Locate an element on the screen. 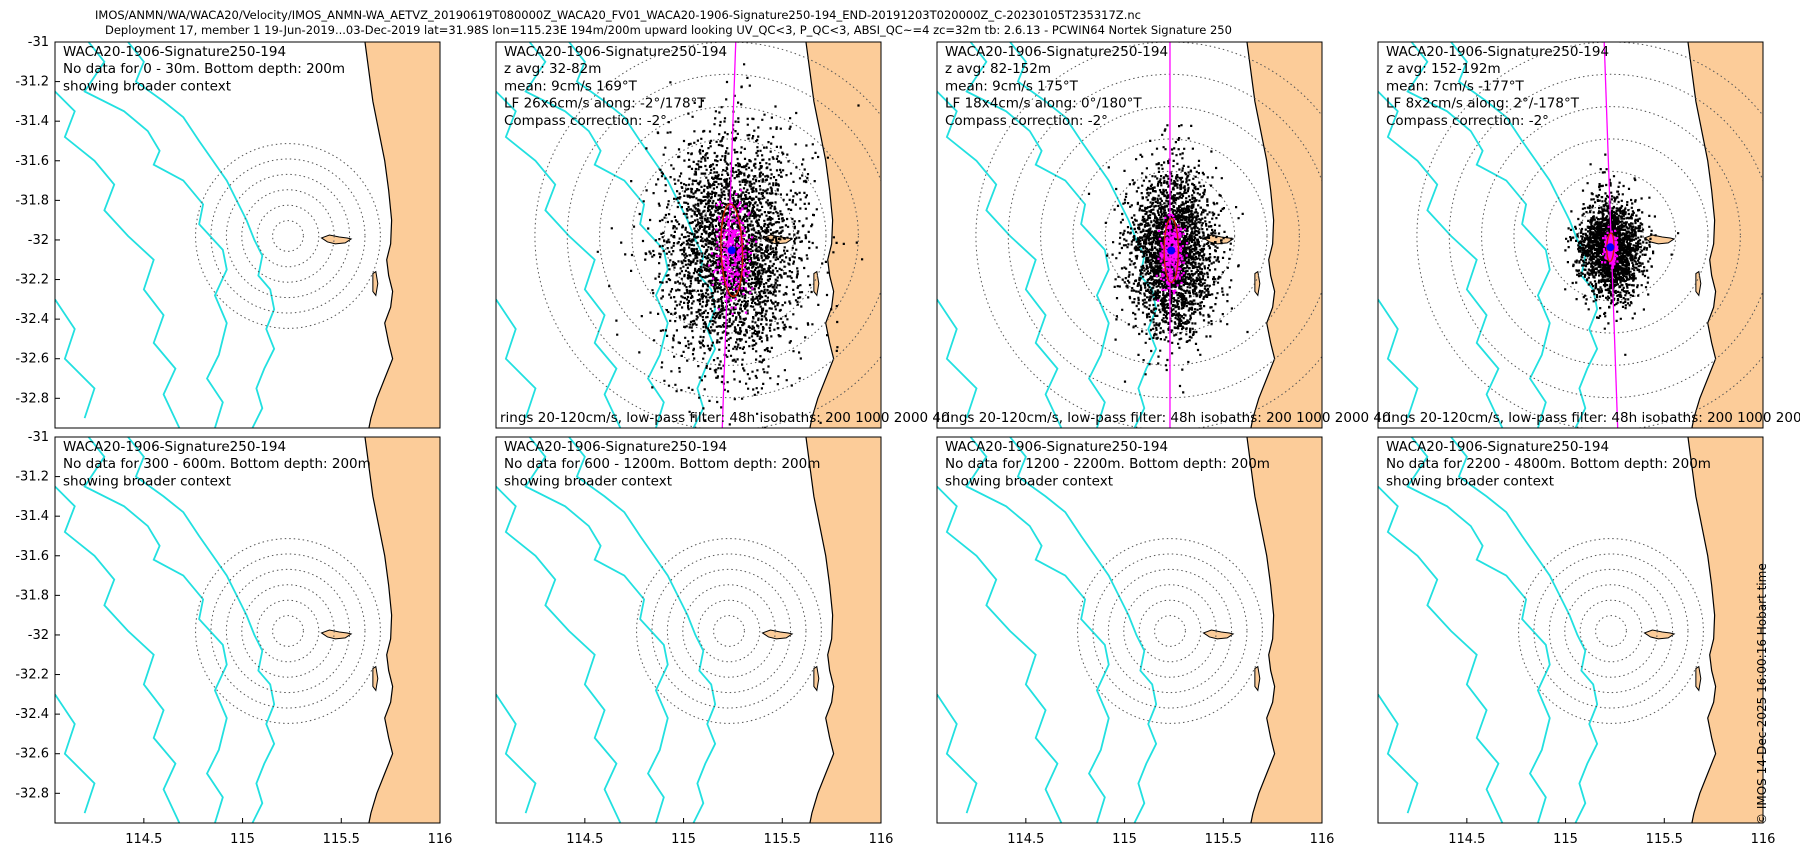 The height and width of the screenshot is (850, 1800). panel-row1-col3 is located at coordinates (1129, 235).